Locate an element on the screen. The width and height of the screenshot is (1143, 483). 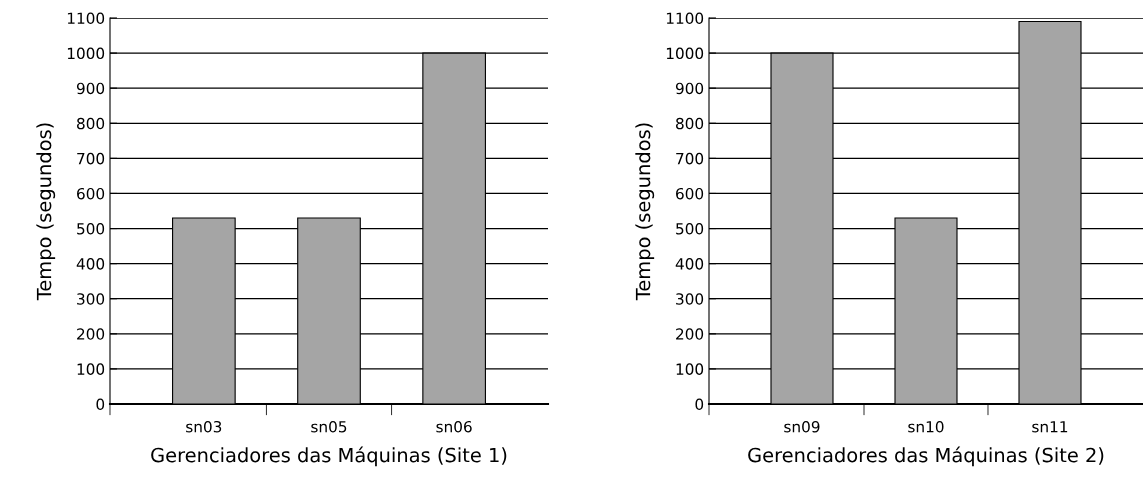
x-tick-label: sn03 is located at coordinates (204, 426).